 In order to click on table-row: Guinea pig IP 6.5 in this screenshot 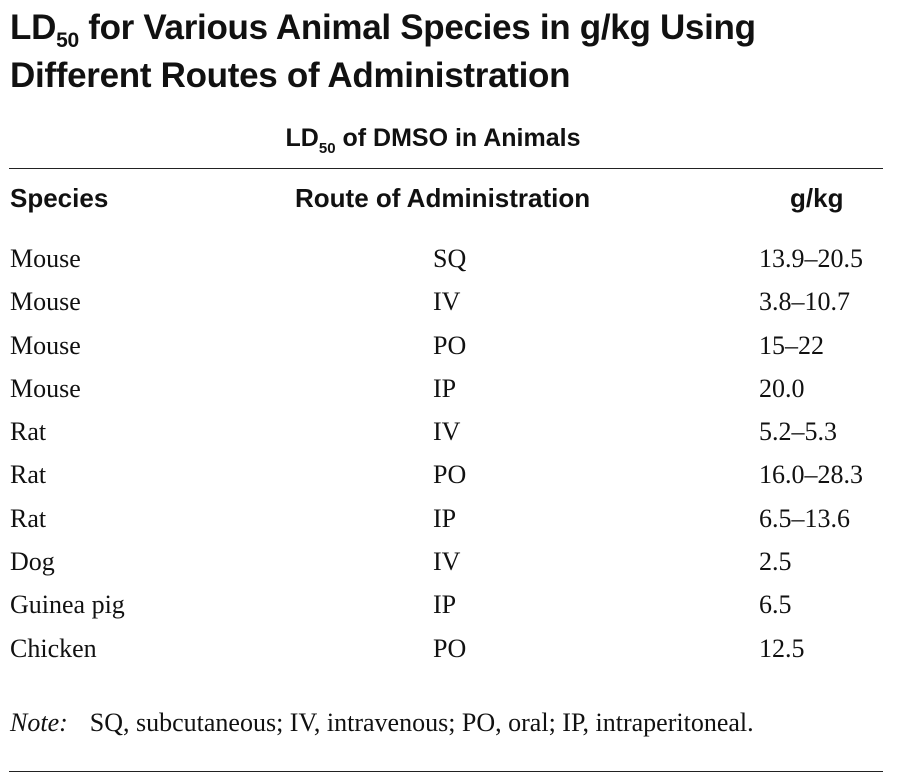, I will do `click(450, 604)`.